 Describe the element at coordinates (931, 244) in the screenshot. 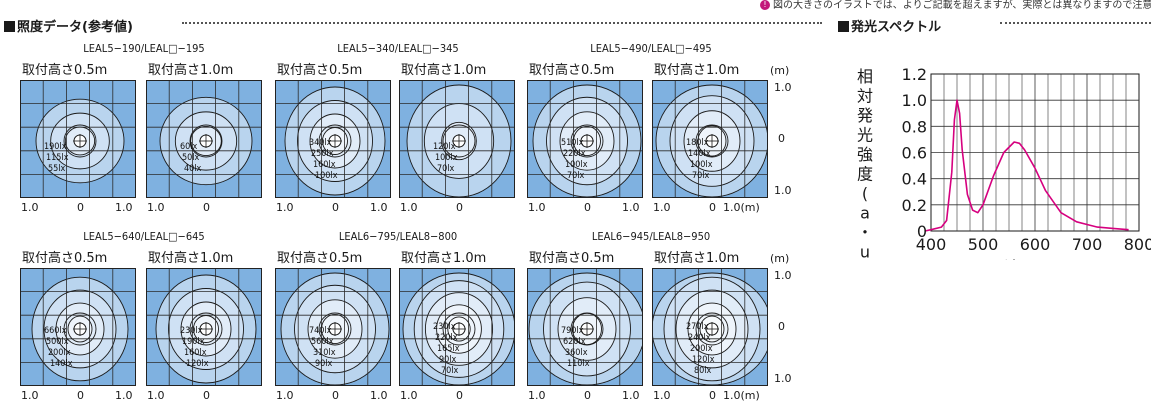

I see `x-tick-label: 400` at that location.